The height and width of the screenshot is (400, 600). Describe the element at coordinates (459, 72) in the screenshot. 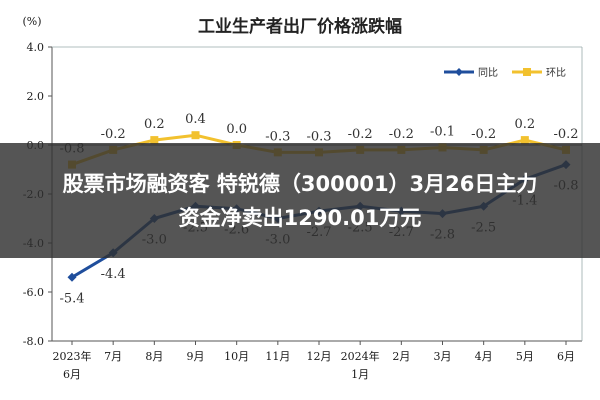

I see `legend-marker-yoy` at that location.